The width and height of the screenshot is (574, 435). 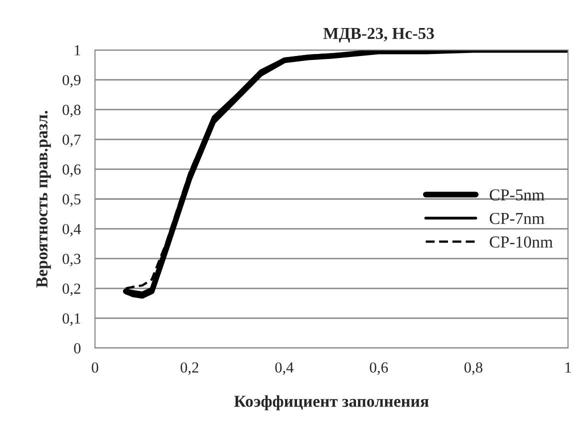 I want to click on y-tick-label: 0,4, so click(x=71, y=230).